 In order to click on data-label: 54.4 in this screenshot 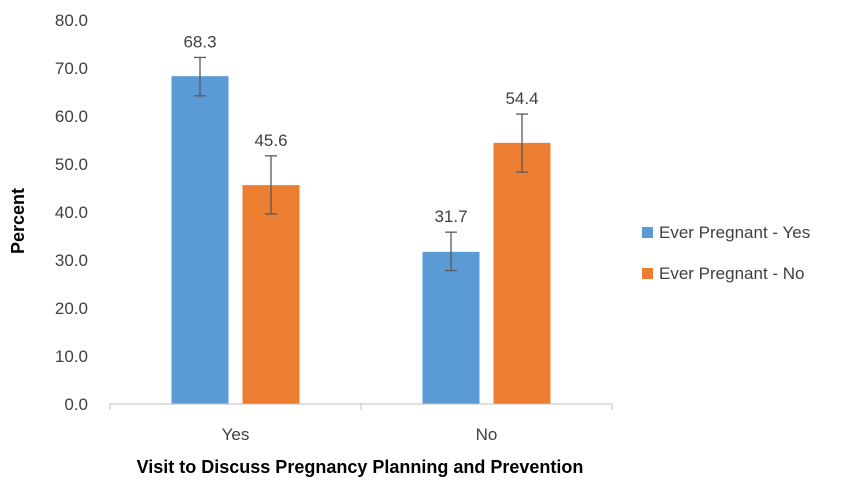, I will do `click(521, 98)`.